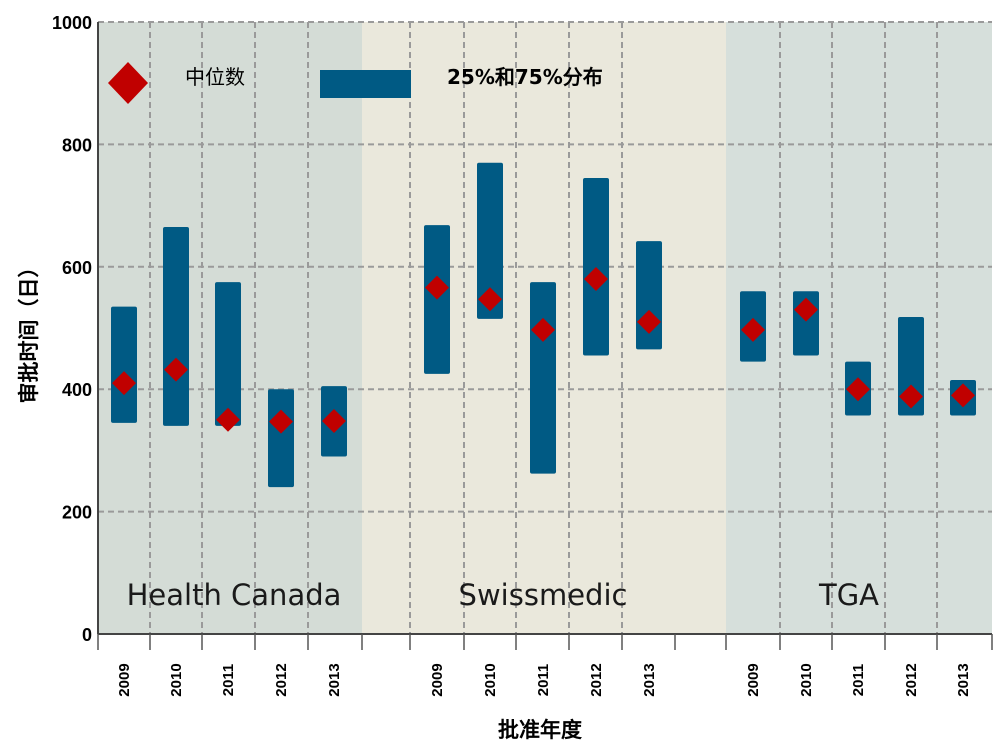  Describe the element at coordinates (77, 513) in the screenshot. I see `y-tick-label: 200` at that location.